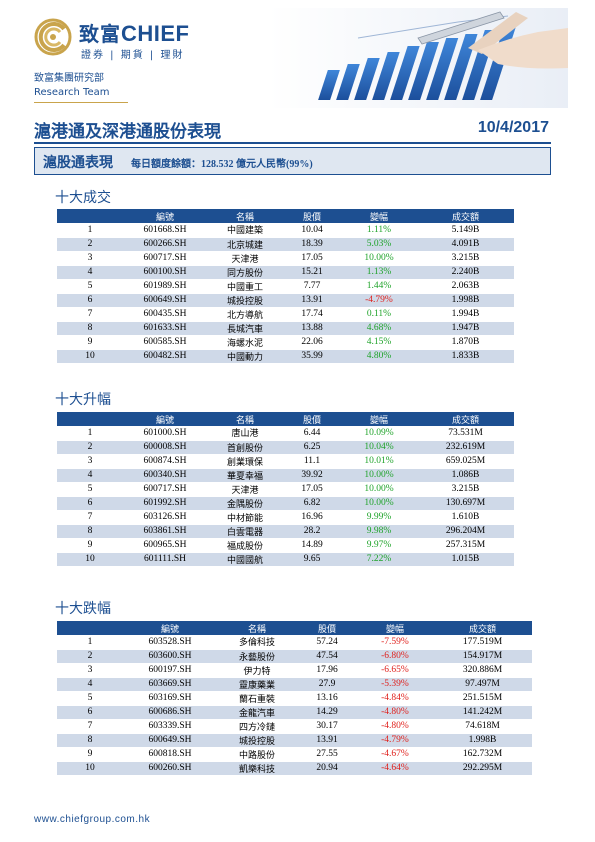 This screenshot has height=842, width=595. What do you see at coordinates (257, 698) in the screenshot?
I see `name-cell: 蘭石重裝` at bounding box center [257, 698].